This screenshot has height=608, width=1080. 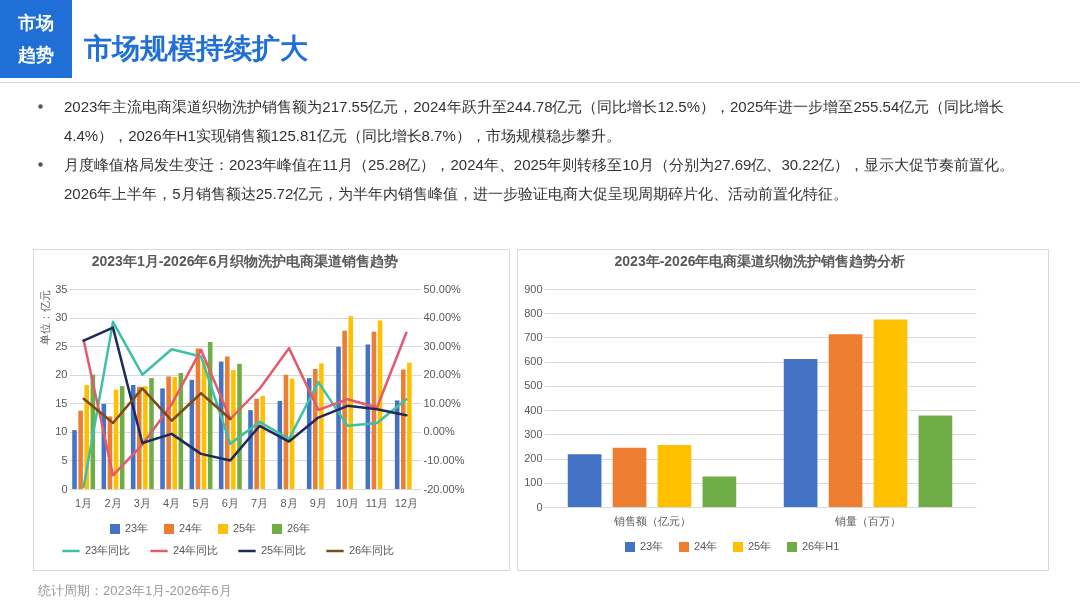 What do you see at coordinates (61, 317) in the screenshot?
I see `y-tick-label: 30` at bounding box center [61, 317].